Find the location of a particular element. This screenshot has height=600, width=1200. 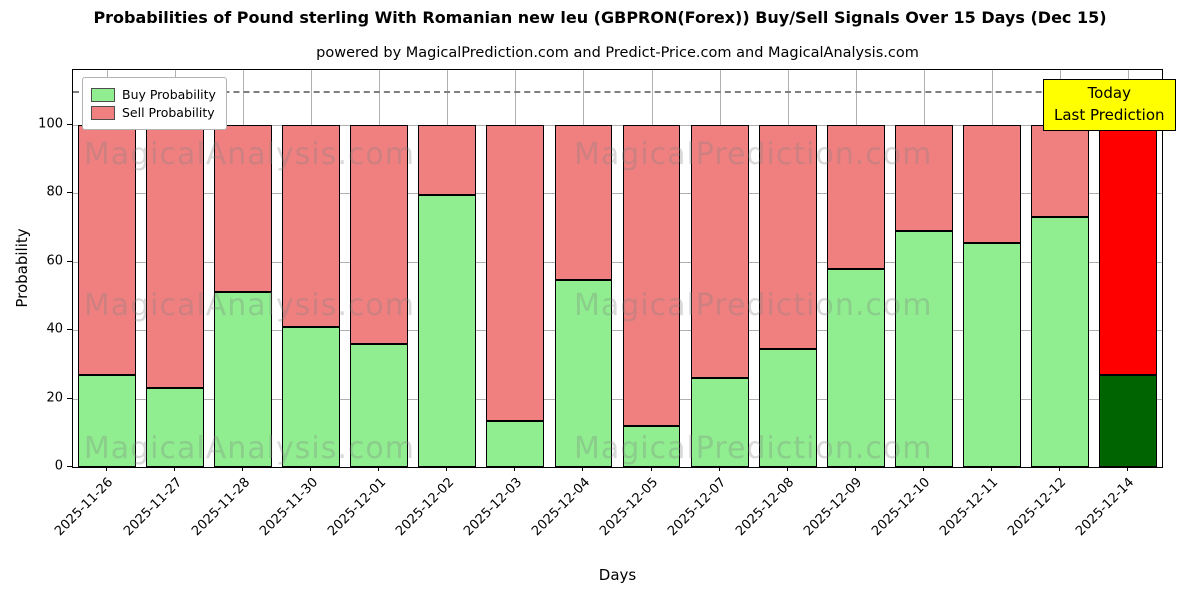

y-tick-label: 60 is located at coordinates (54, 261).